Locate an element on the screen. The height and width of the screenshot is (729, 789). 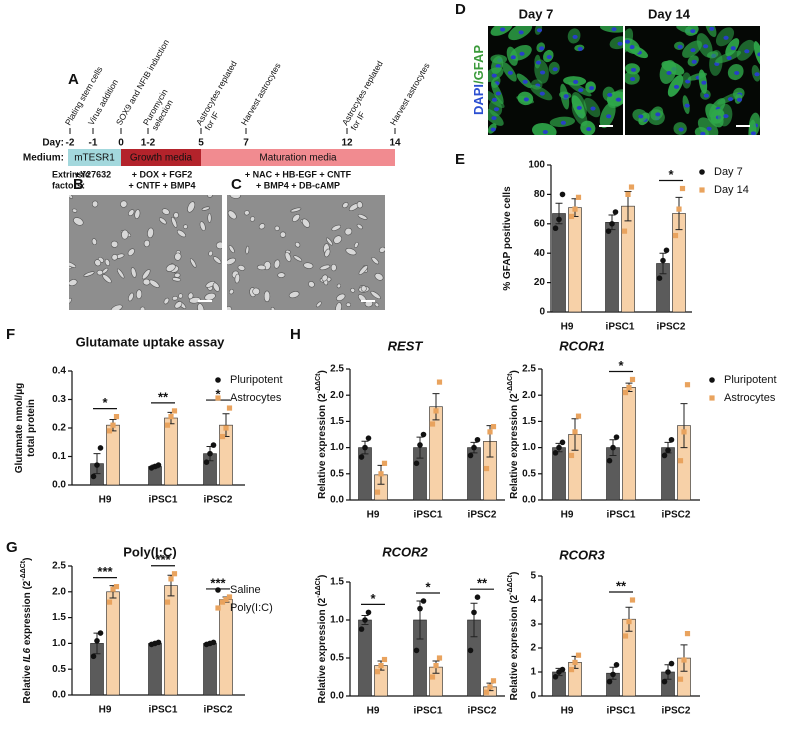
y-tick-label: 1.0 is located at coordinates (529, 447).